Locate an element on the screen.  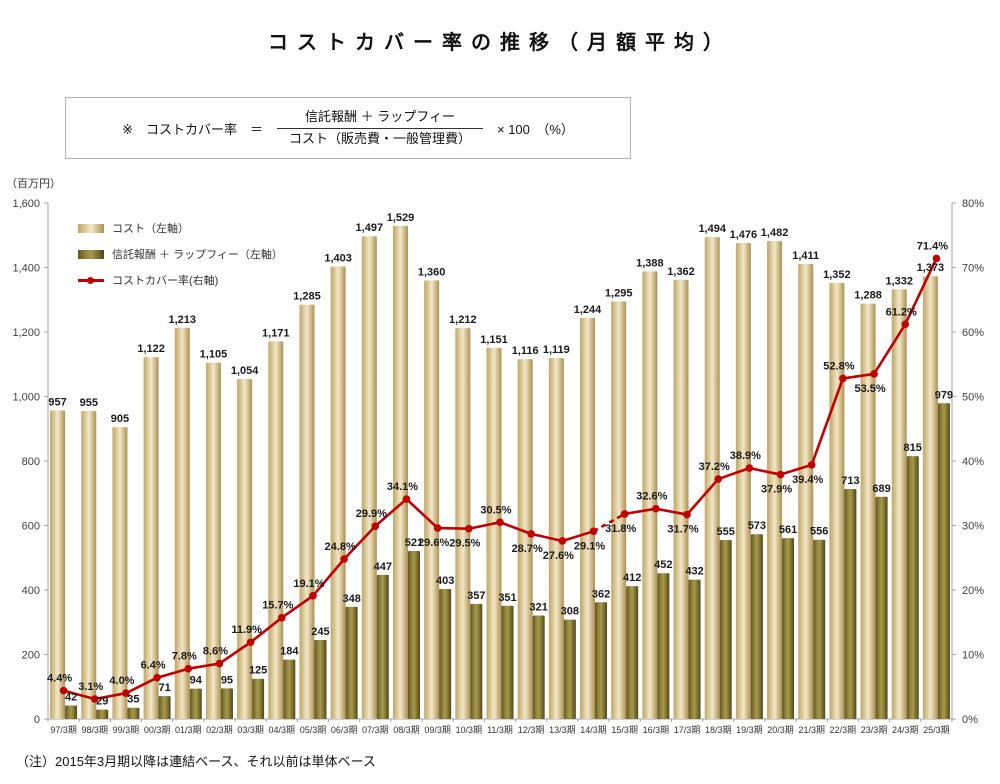
svg-text: 400 is located at coordinates (31, 591).